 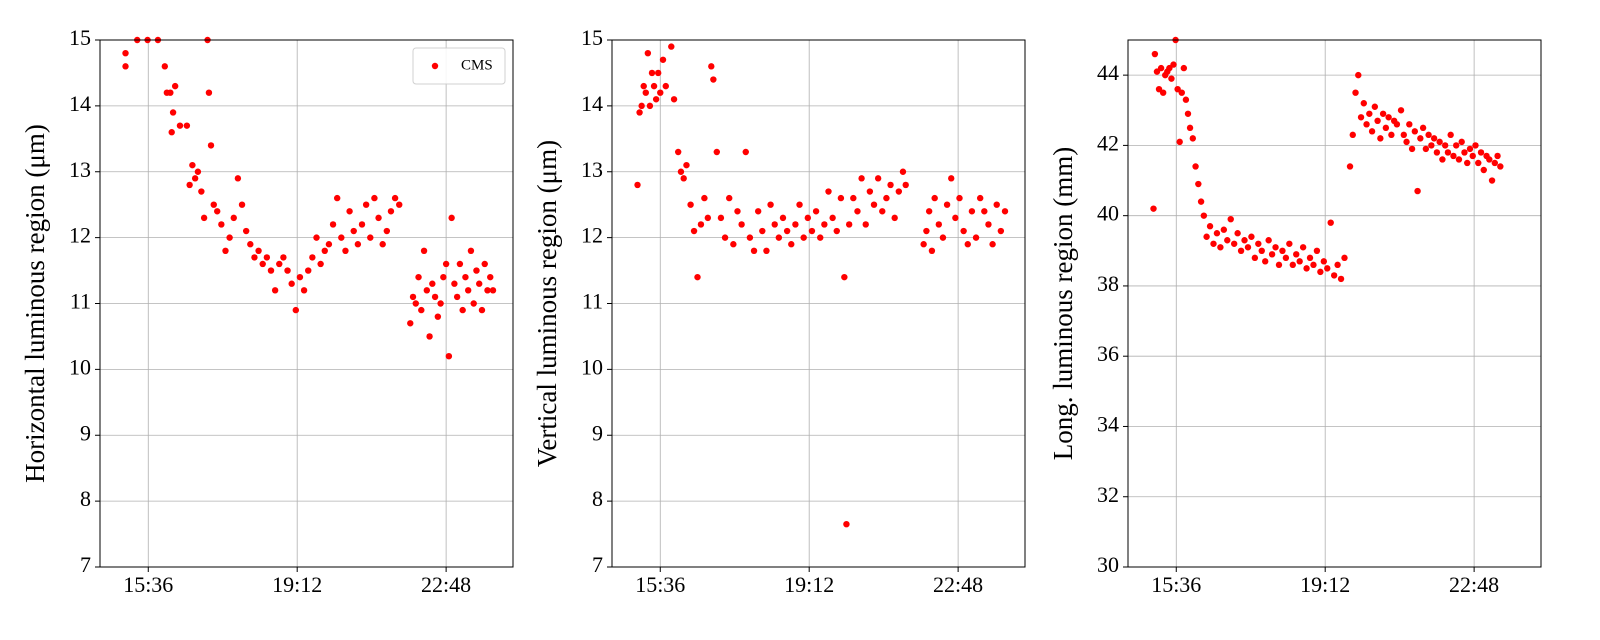 I want to click on y-tick-label: 12, so click(x=80, y=235).